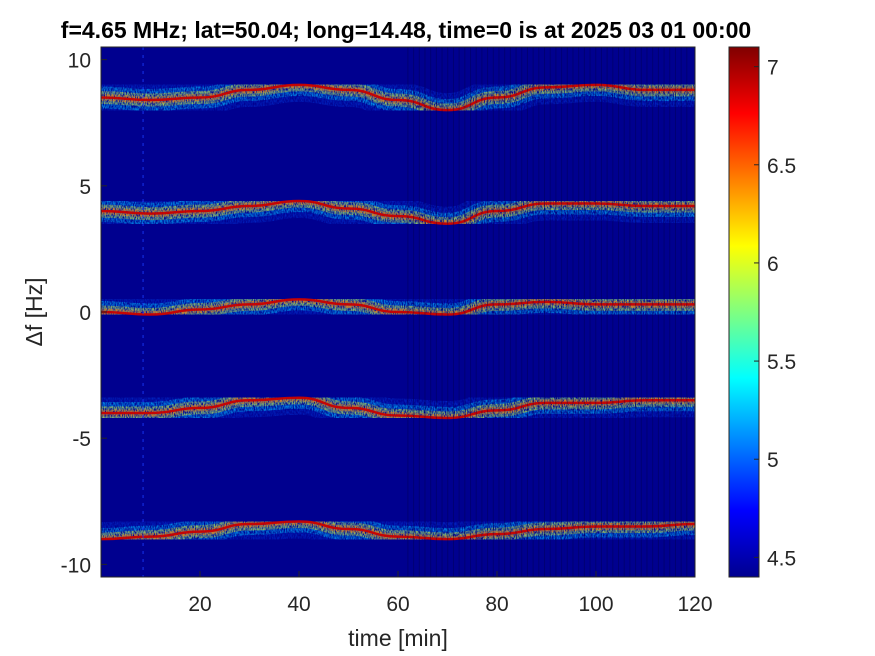  Describe the element at coordinates (450, 593) in the screenshot. I see `x-axis: 20 40 60 80 100 120` at that location.